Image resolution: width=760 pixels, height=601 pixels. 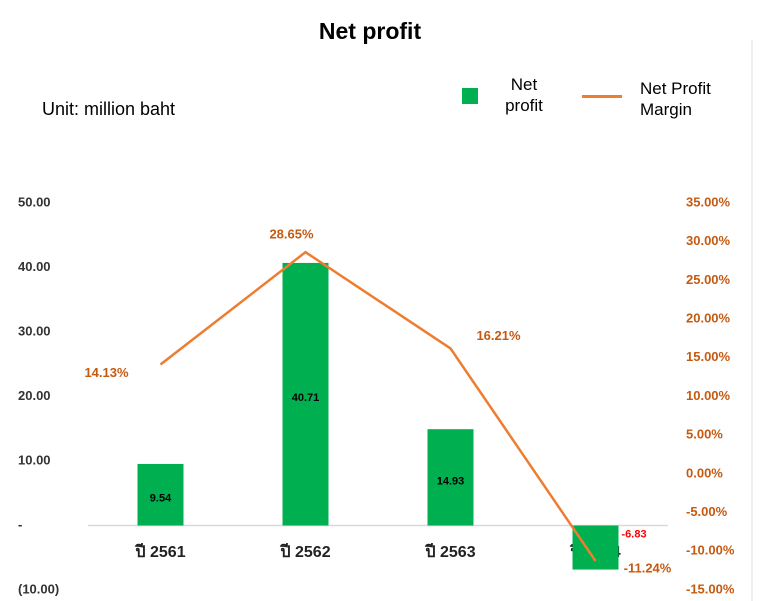 What do you see at coordinates (708, 318) in the screenshot?
I see `y2-tick-label: 20.00%` at bounding box center [708, 318].